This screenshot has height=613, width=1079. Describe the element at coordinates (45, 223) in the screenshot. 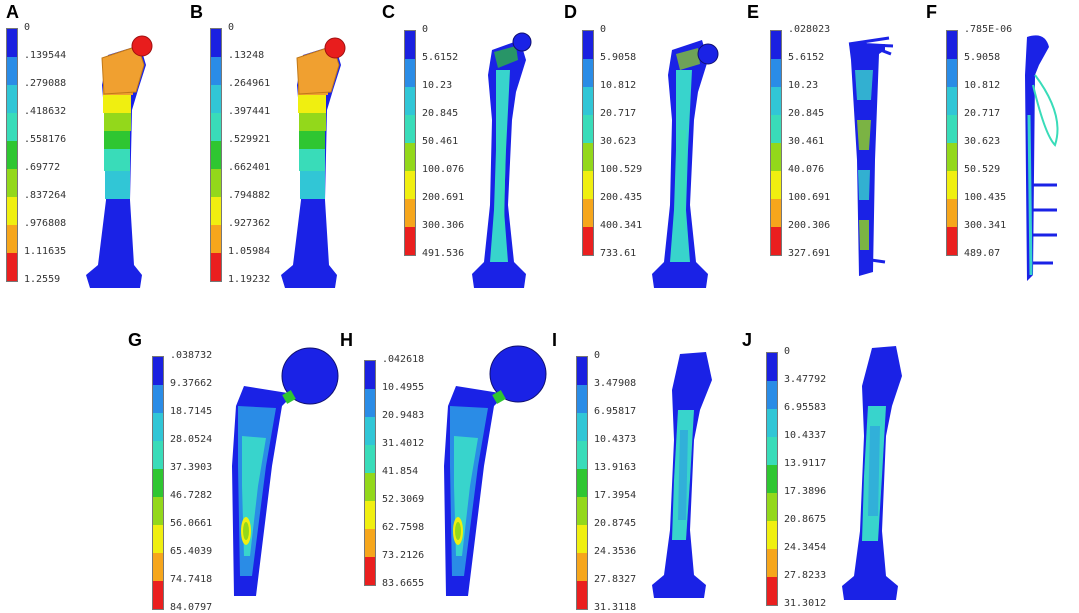

I see `legend-tick-label: .976808` at that location.